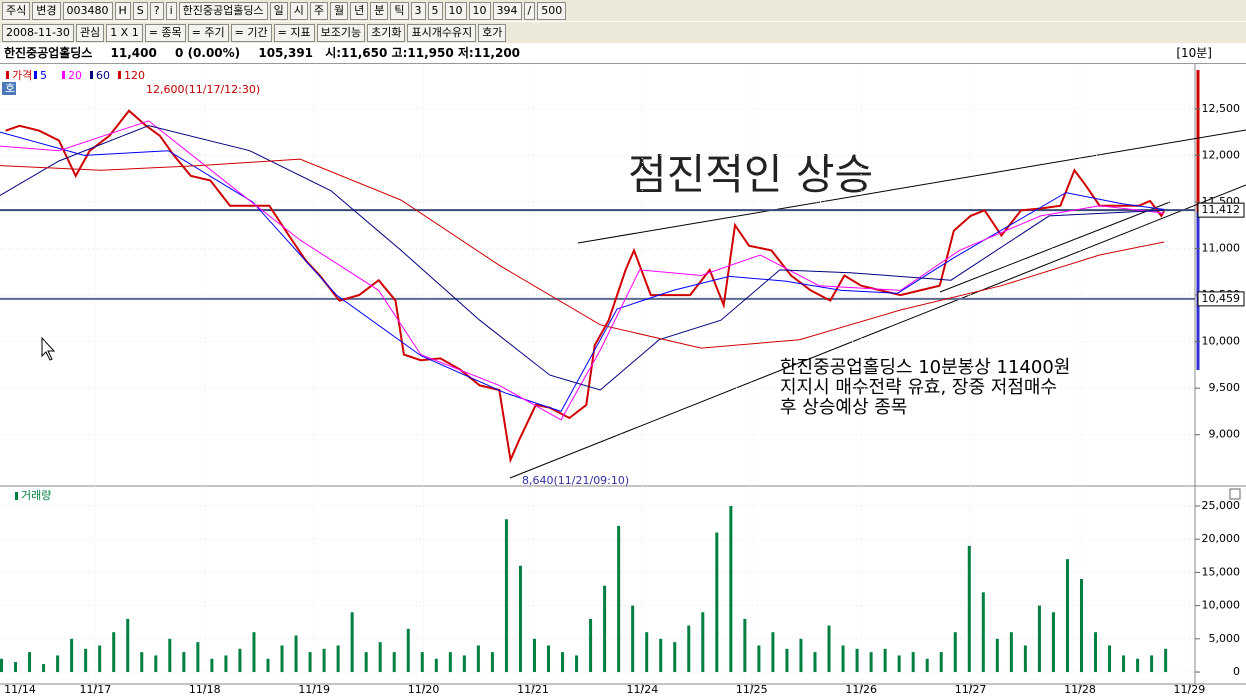 This screenshot has height=696, width=1246. I want to click on toolbar-button: 월, so click(339, 10).